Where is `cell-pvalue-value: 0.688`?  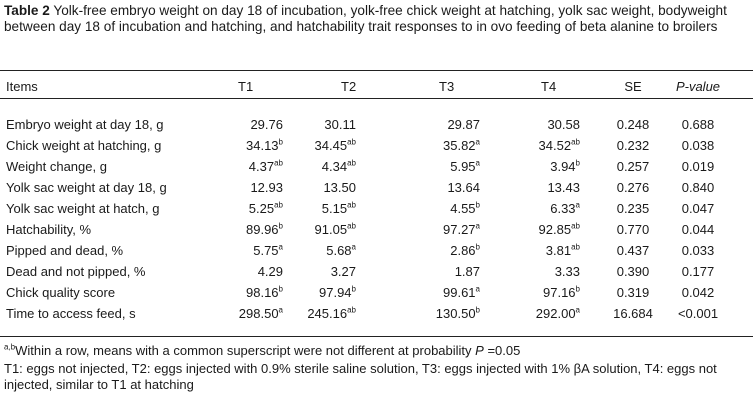 cell-pvalue-value: 0.688 is located at coordinates (698, 124).